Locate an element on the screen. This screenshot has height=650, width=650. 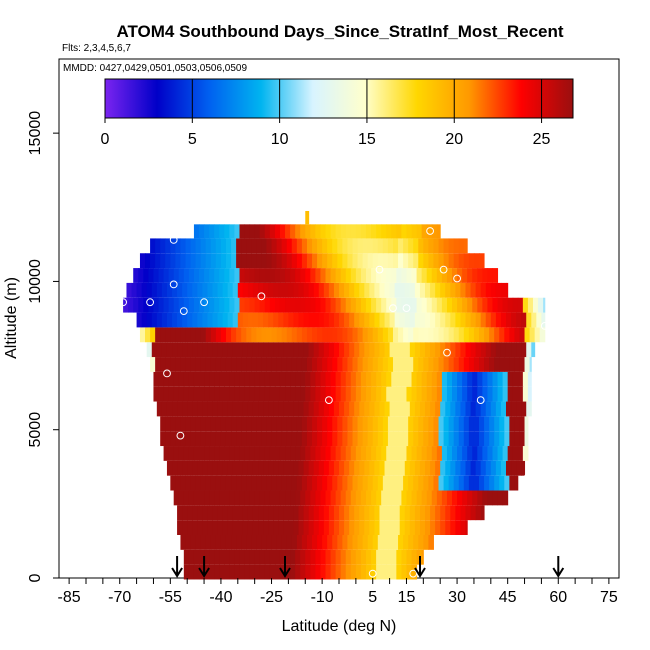
location-arrow is located at coordinates (204, 567).